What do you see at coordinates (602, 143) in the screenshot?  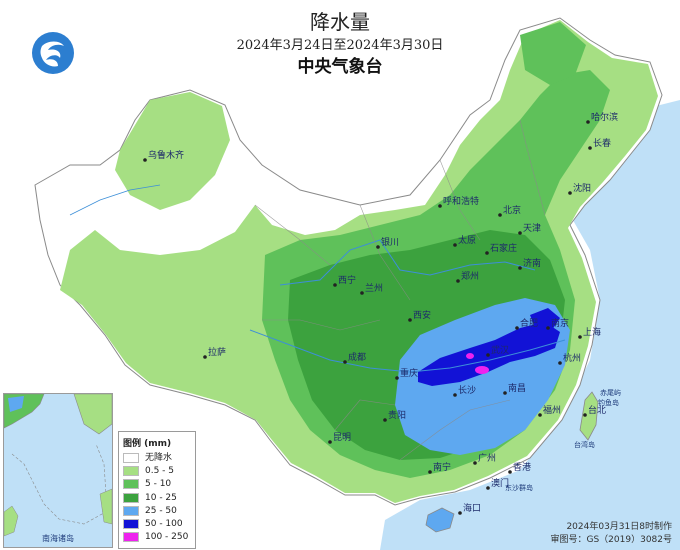 I see `city-label: 长春` at bounding box center [602, 143].